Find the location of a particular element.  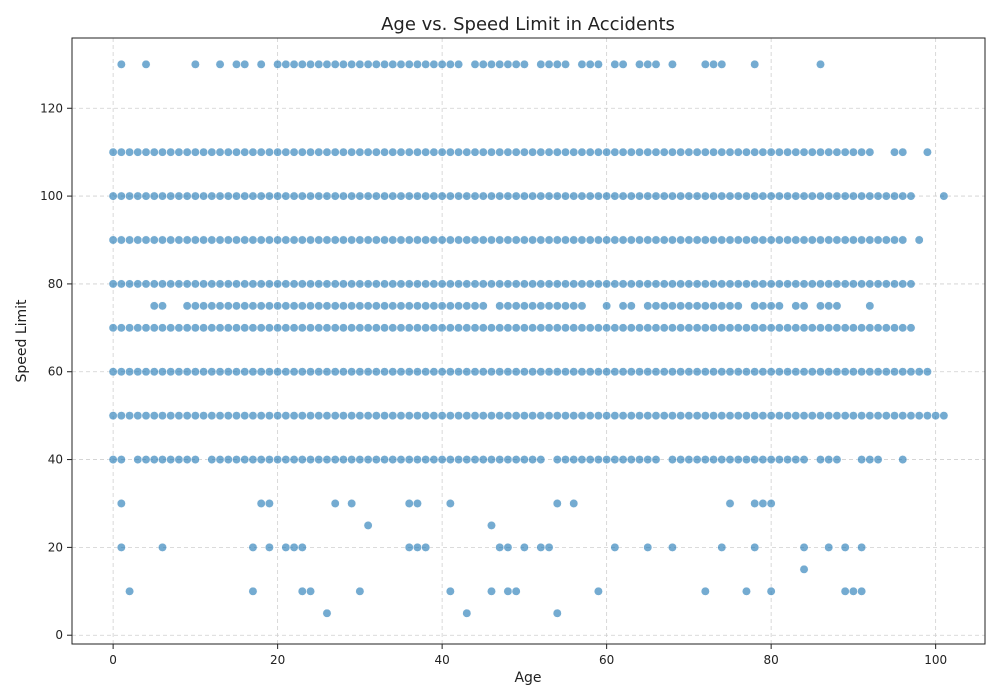

y-tick-label: 0 is located at coordinates (59, 635).